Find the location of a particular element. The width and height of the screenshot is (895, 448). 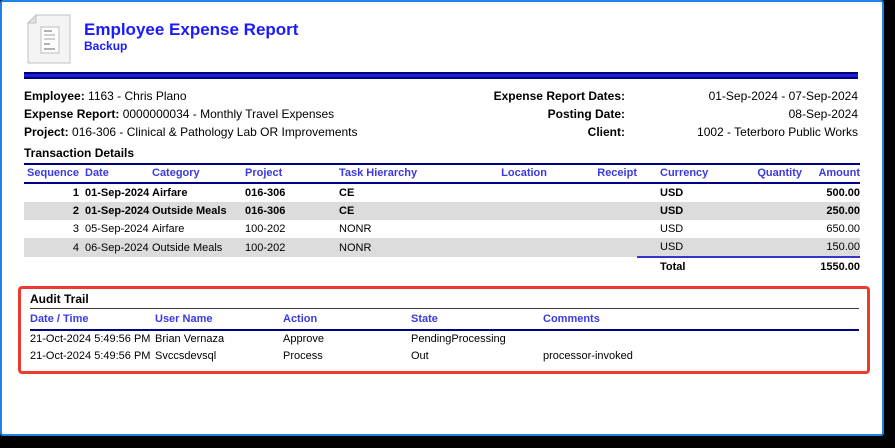

page-title: Employee Expense Report is located at coordinates (191, 29).